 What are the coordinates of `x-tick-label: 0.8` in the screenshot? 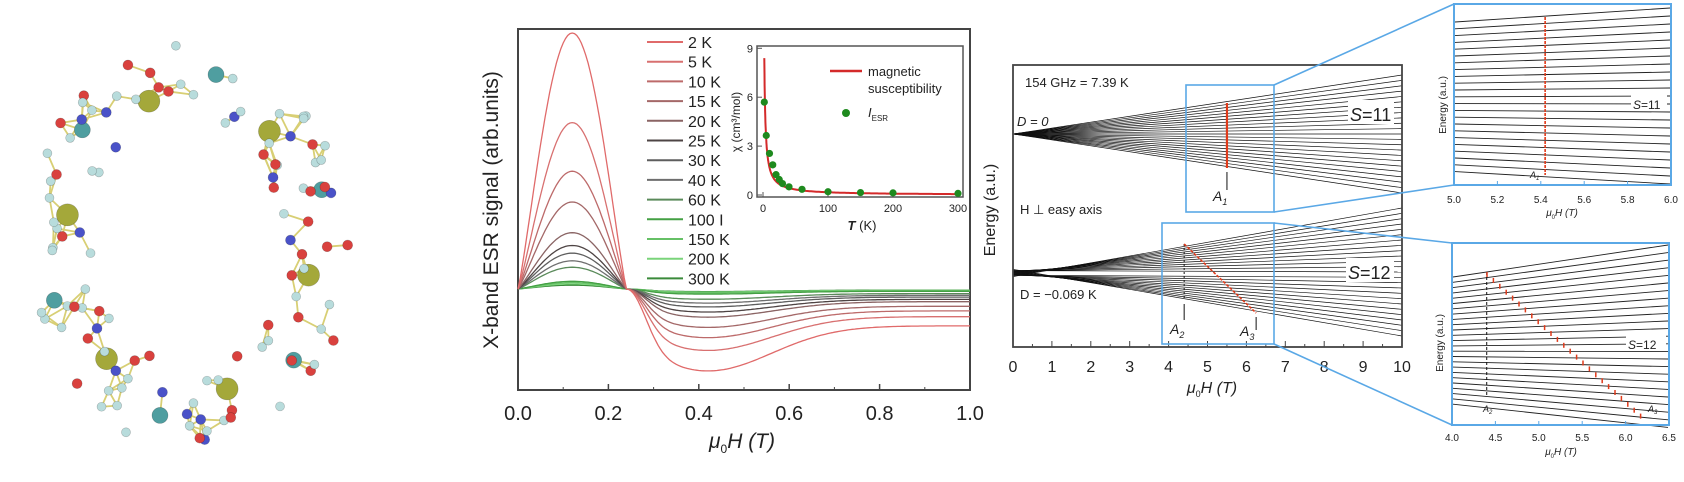 It's located at (880, 414).